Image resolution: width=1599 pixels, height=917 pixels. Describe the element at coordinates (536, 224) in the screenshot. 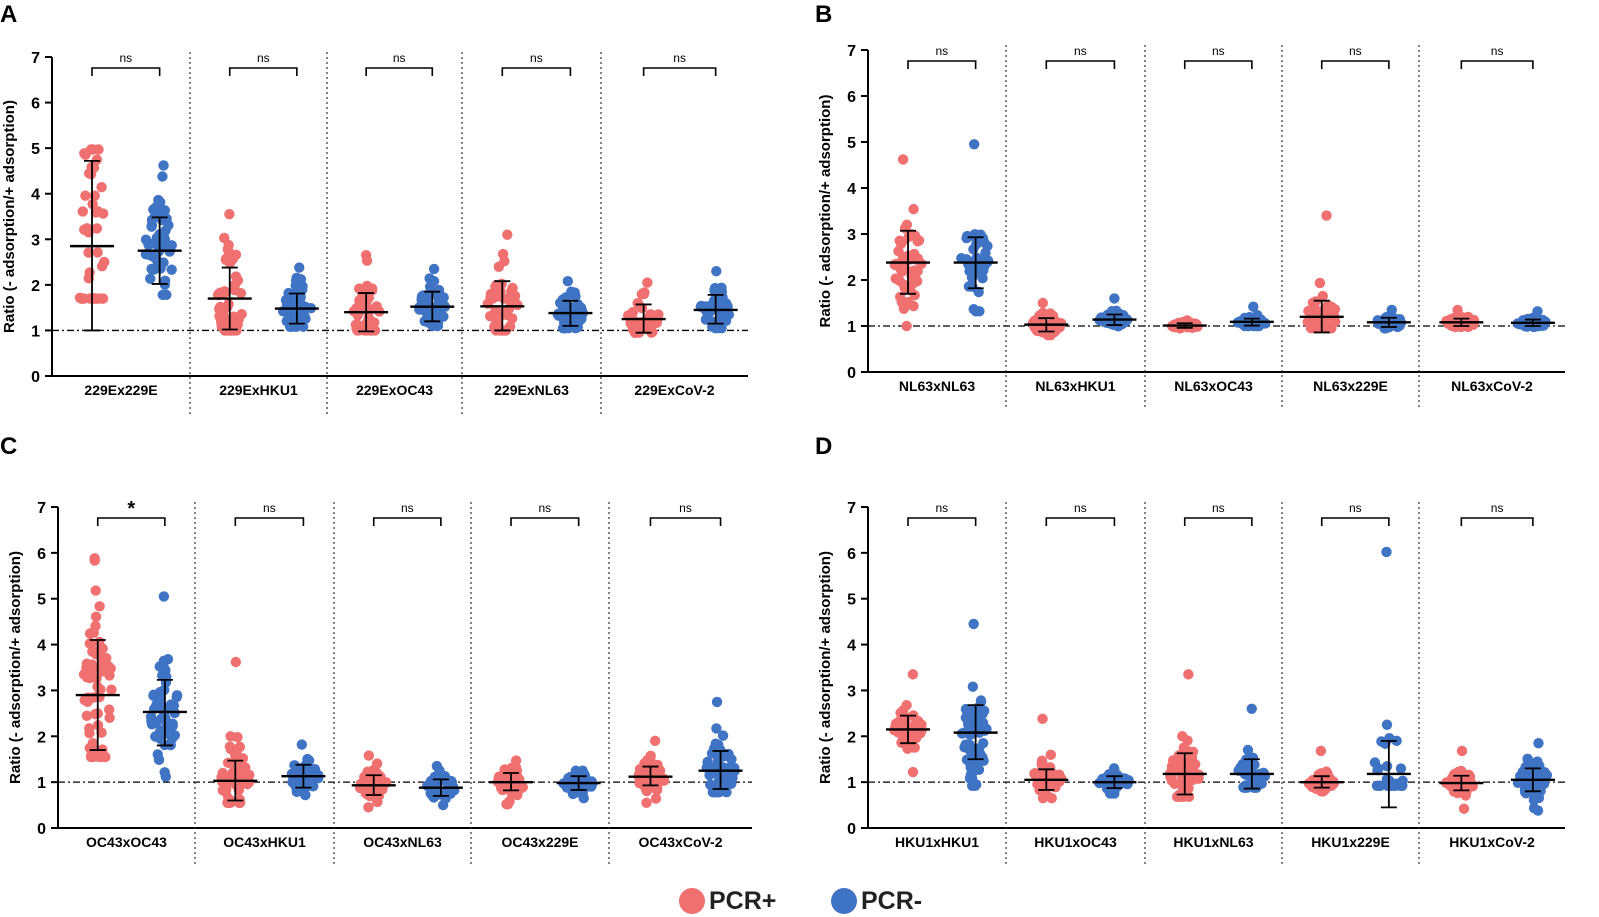

I see `group-229exnl63: 229ExNL63 ns` at that location.